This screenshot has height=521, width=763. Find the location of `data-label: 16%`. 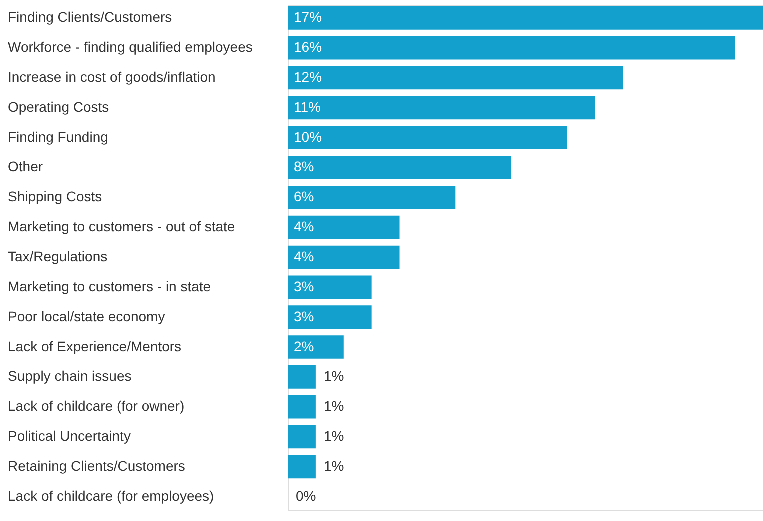

data-label: 16% is located at coordinates (308, 47).